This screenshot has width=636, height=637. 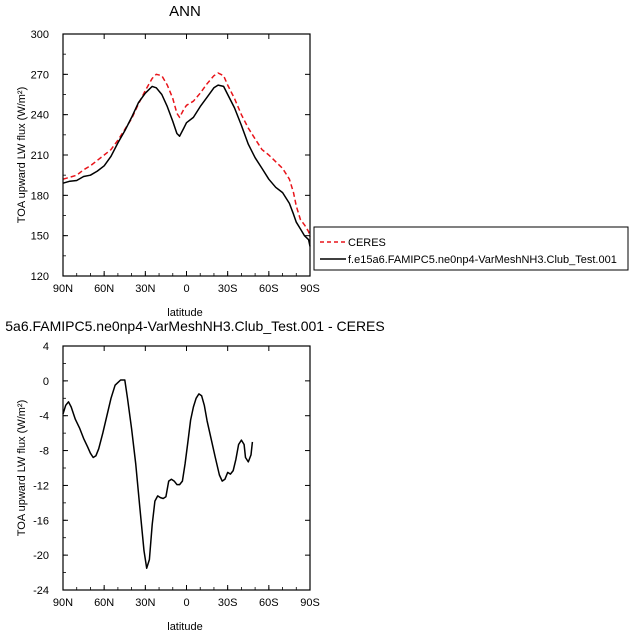 What do you see at coordinates (41, 556) in the screenshot?
I see `y-tick-label: -20` at bounding box center [41, 556].